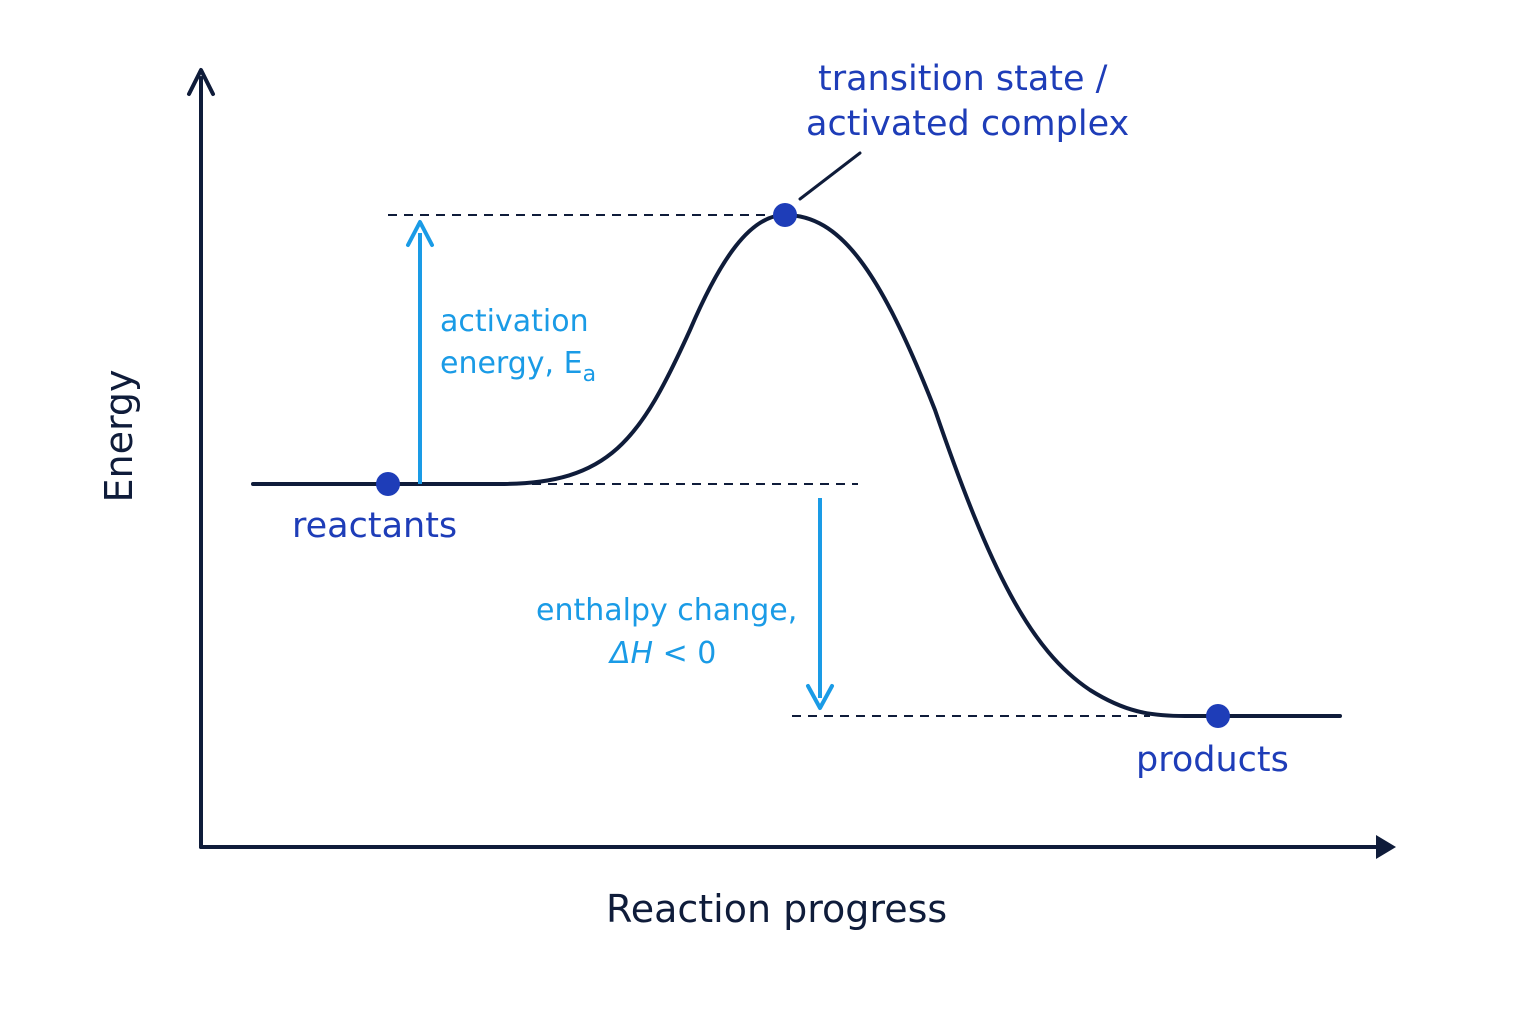  I want to click on reactants-point, so click(388, 484).